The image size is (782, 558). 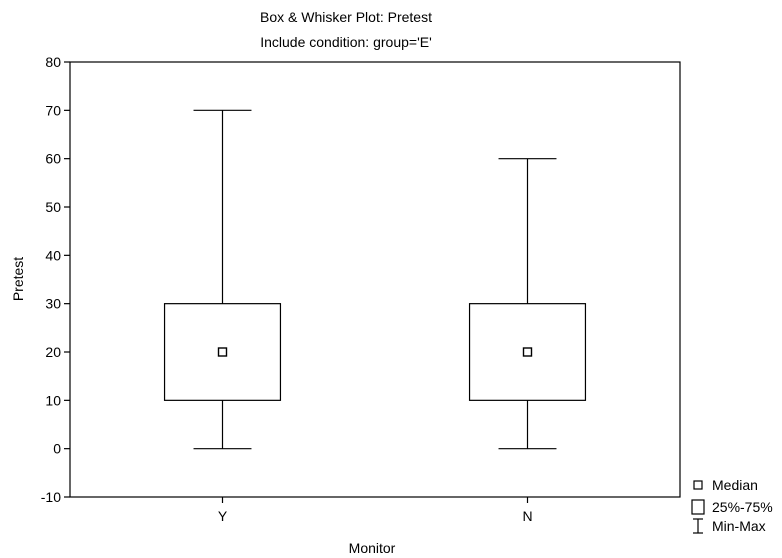 I want to click on y-tick-label: -10, so click(x=51, y=497).